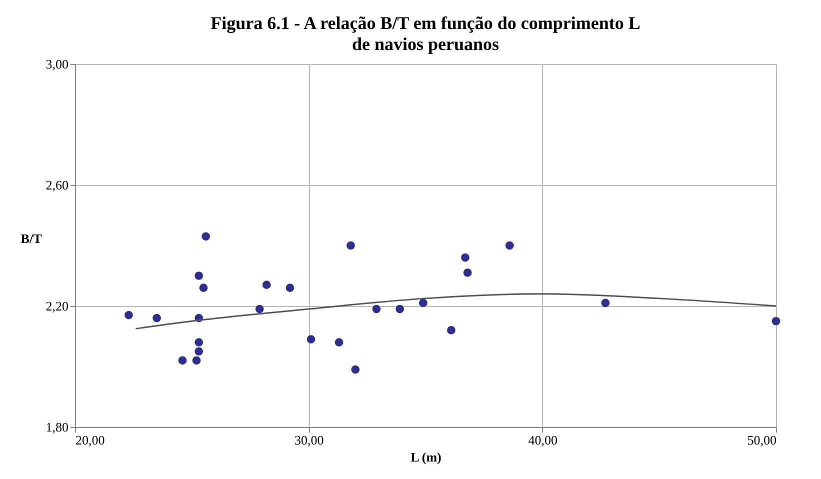 Image resolution: width=821 pixels, height=479 pixels. Describe the element at coordinates (57, 427) in the screenshot. I see `y-tick-label: 1,80` at that location.